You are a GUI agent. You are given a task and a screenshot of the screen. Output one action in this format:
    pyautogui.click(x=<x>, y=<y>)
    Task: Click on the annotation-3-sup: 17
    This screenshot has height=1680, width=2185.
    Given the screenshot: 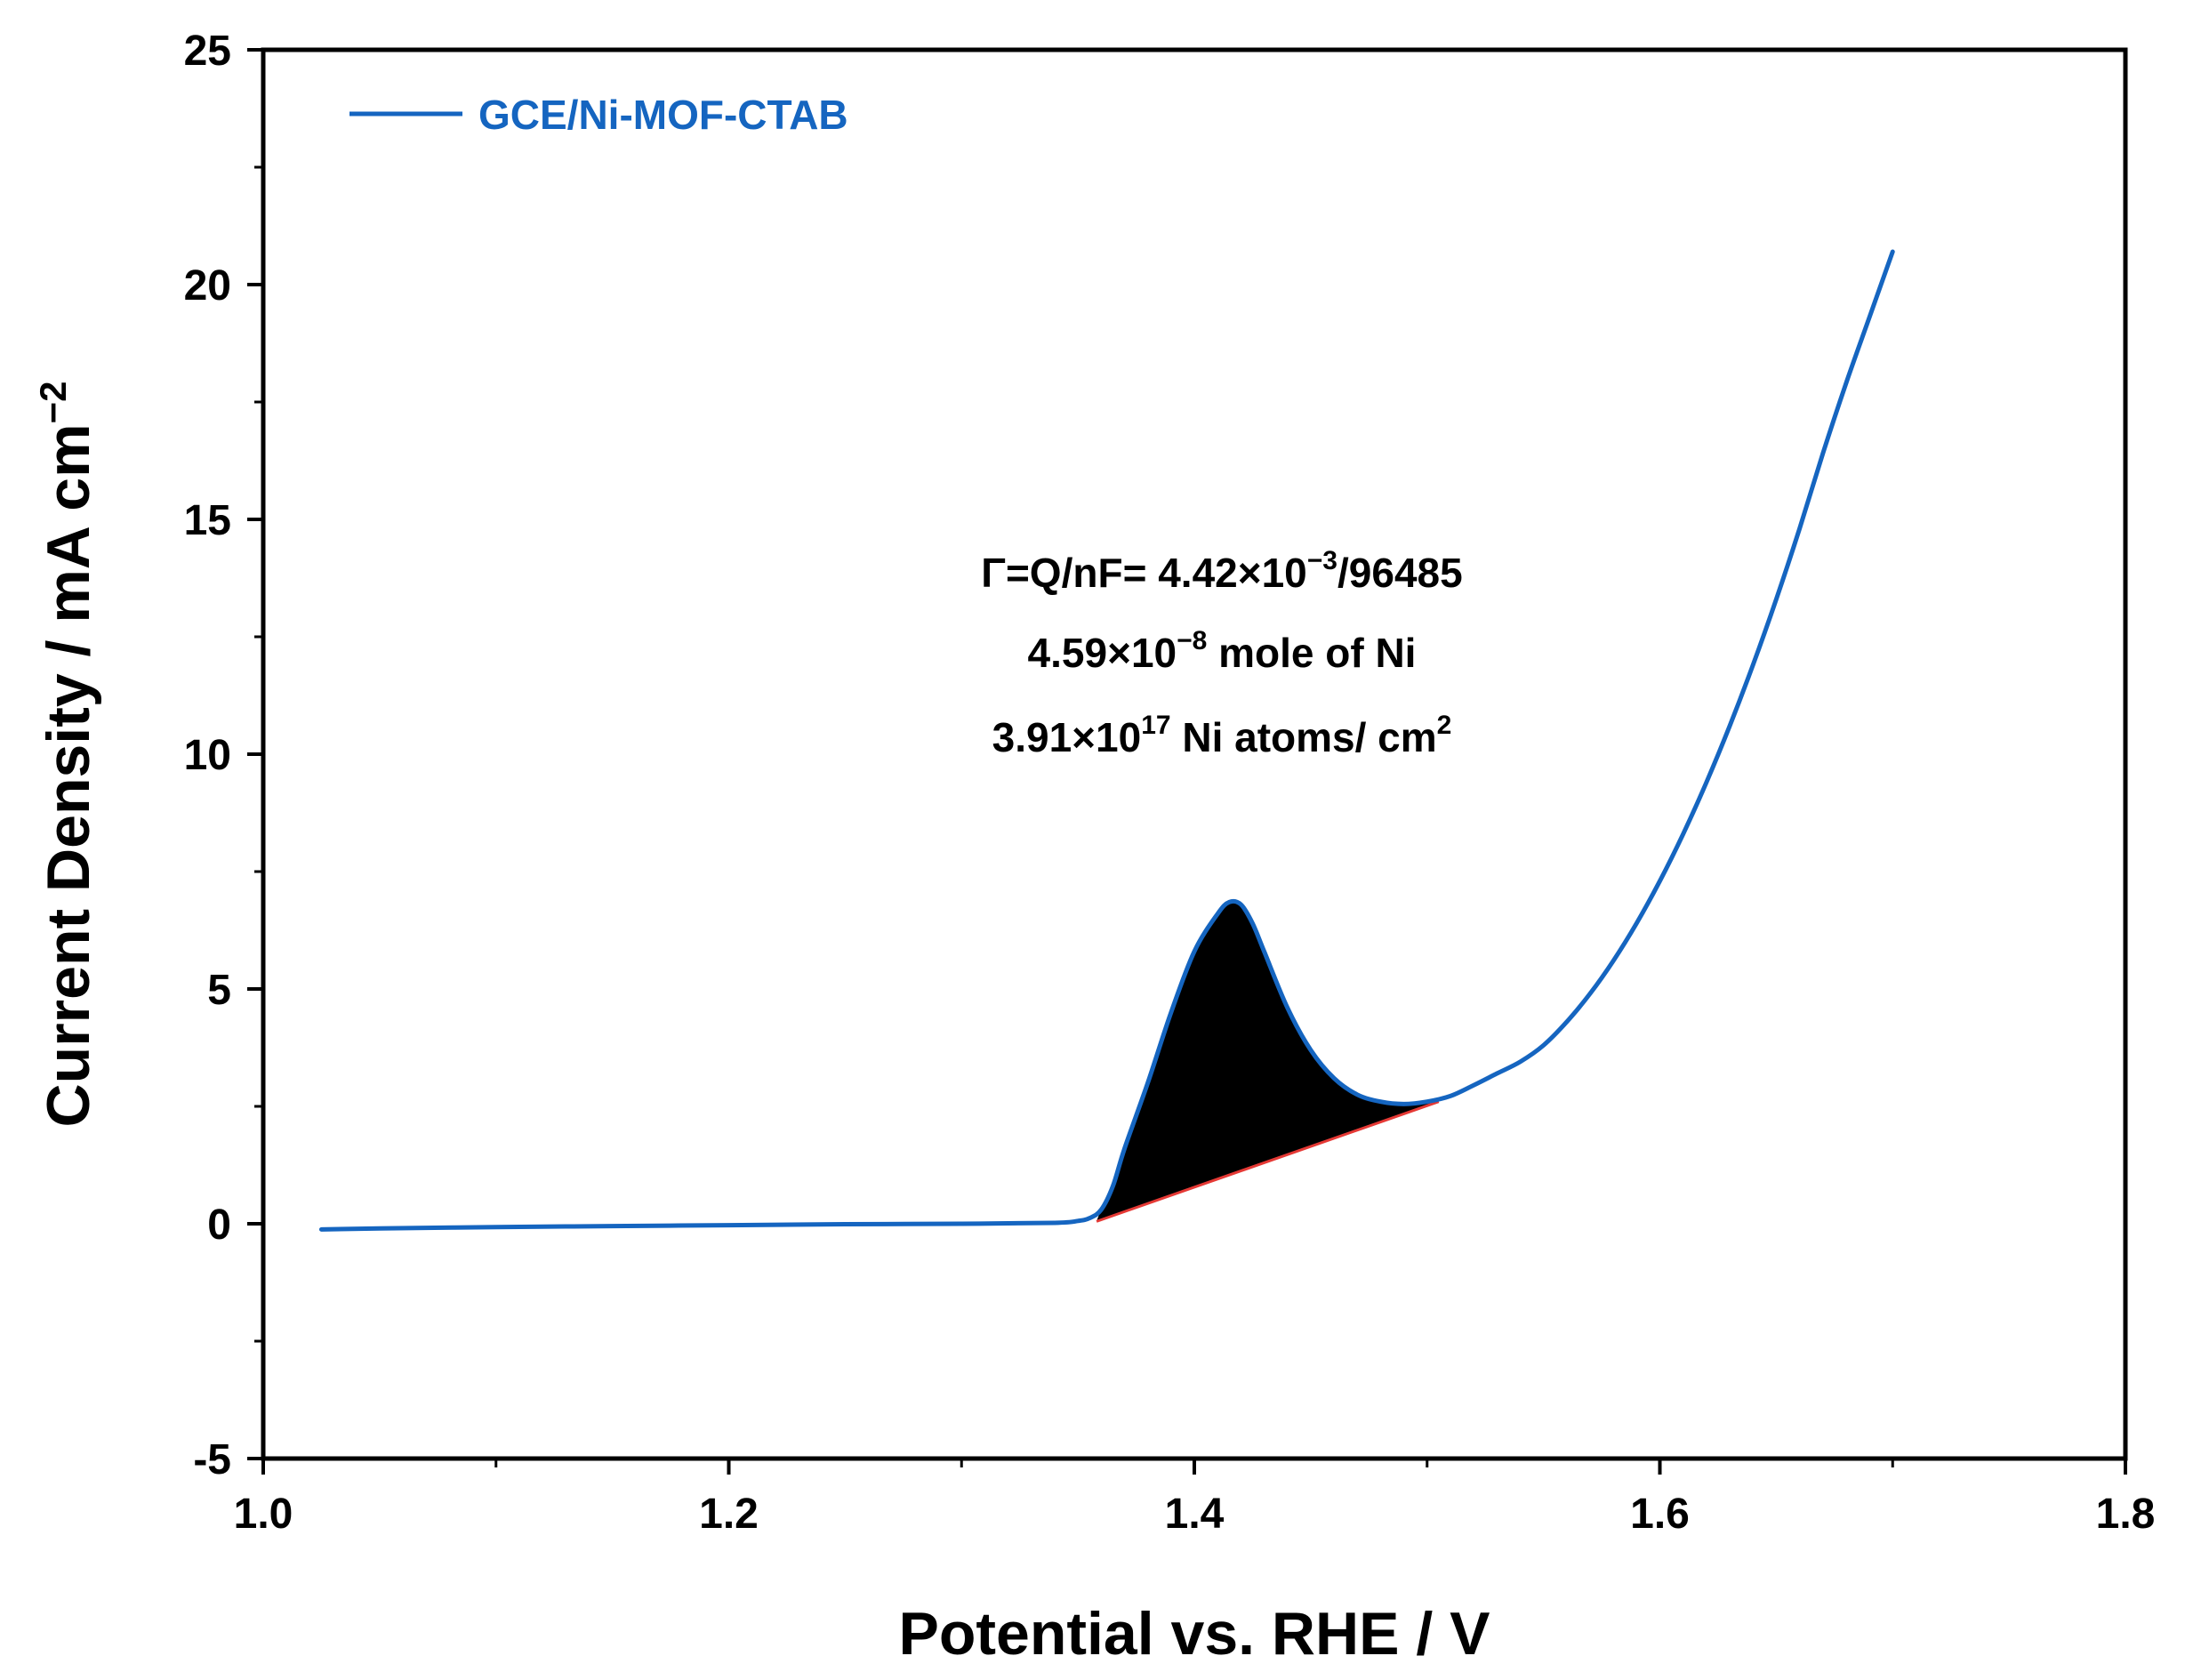 What is the action you would take?
    pyautogui.click(x=1155, y=725)
    